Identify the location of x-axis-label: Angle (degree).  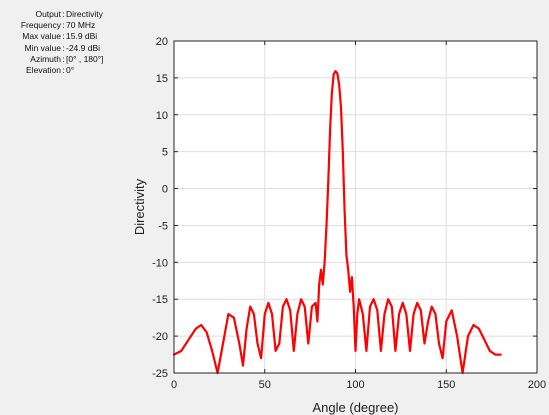
(356, 407).